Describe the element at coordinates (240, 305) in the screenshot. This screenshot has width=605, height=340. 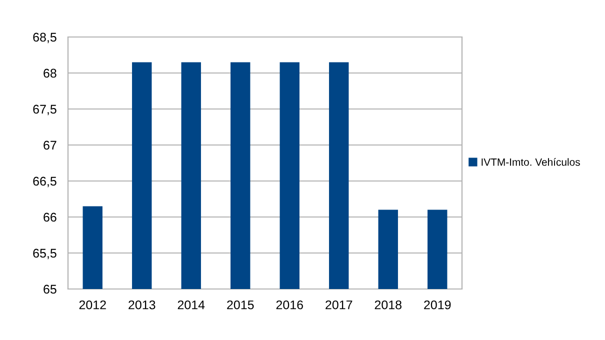
I see `x-tick-label: 2015` at that location.